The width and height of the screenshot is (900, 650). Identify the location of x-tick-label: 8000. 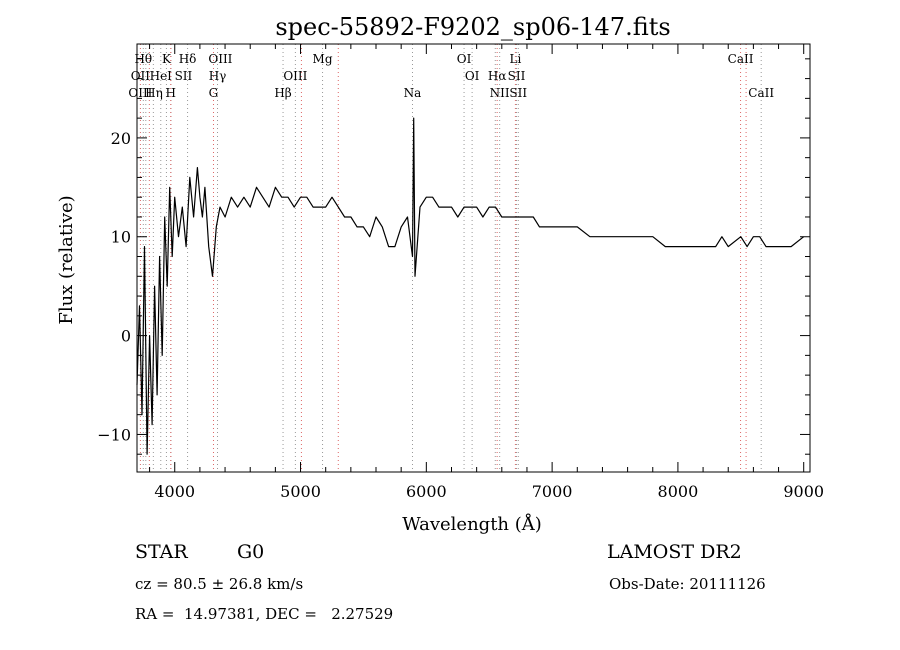
(678, 491).